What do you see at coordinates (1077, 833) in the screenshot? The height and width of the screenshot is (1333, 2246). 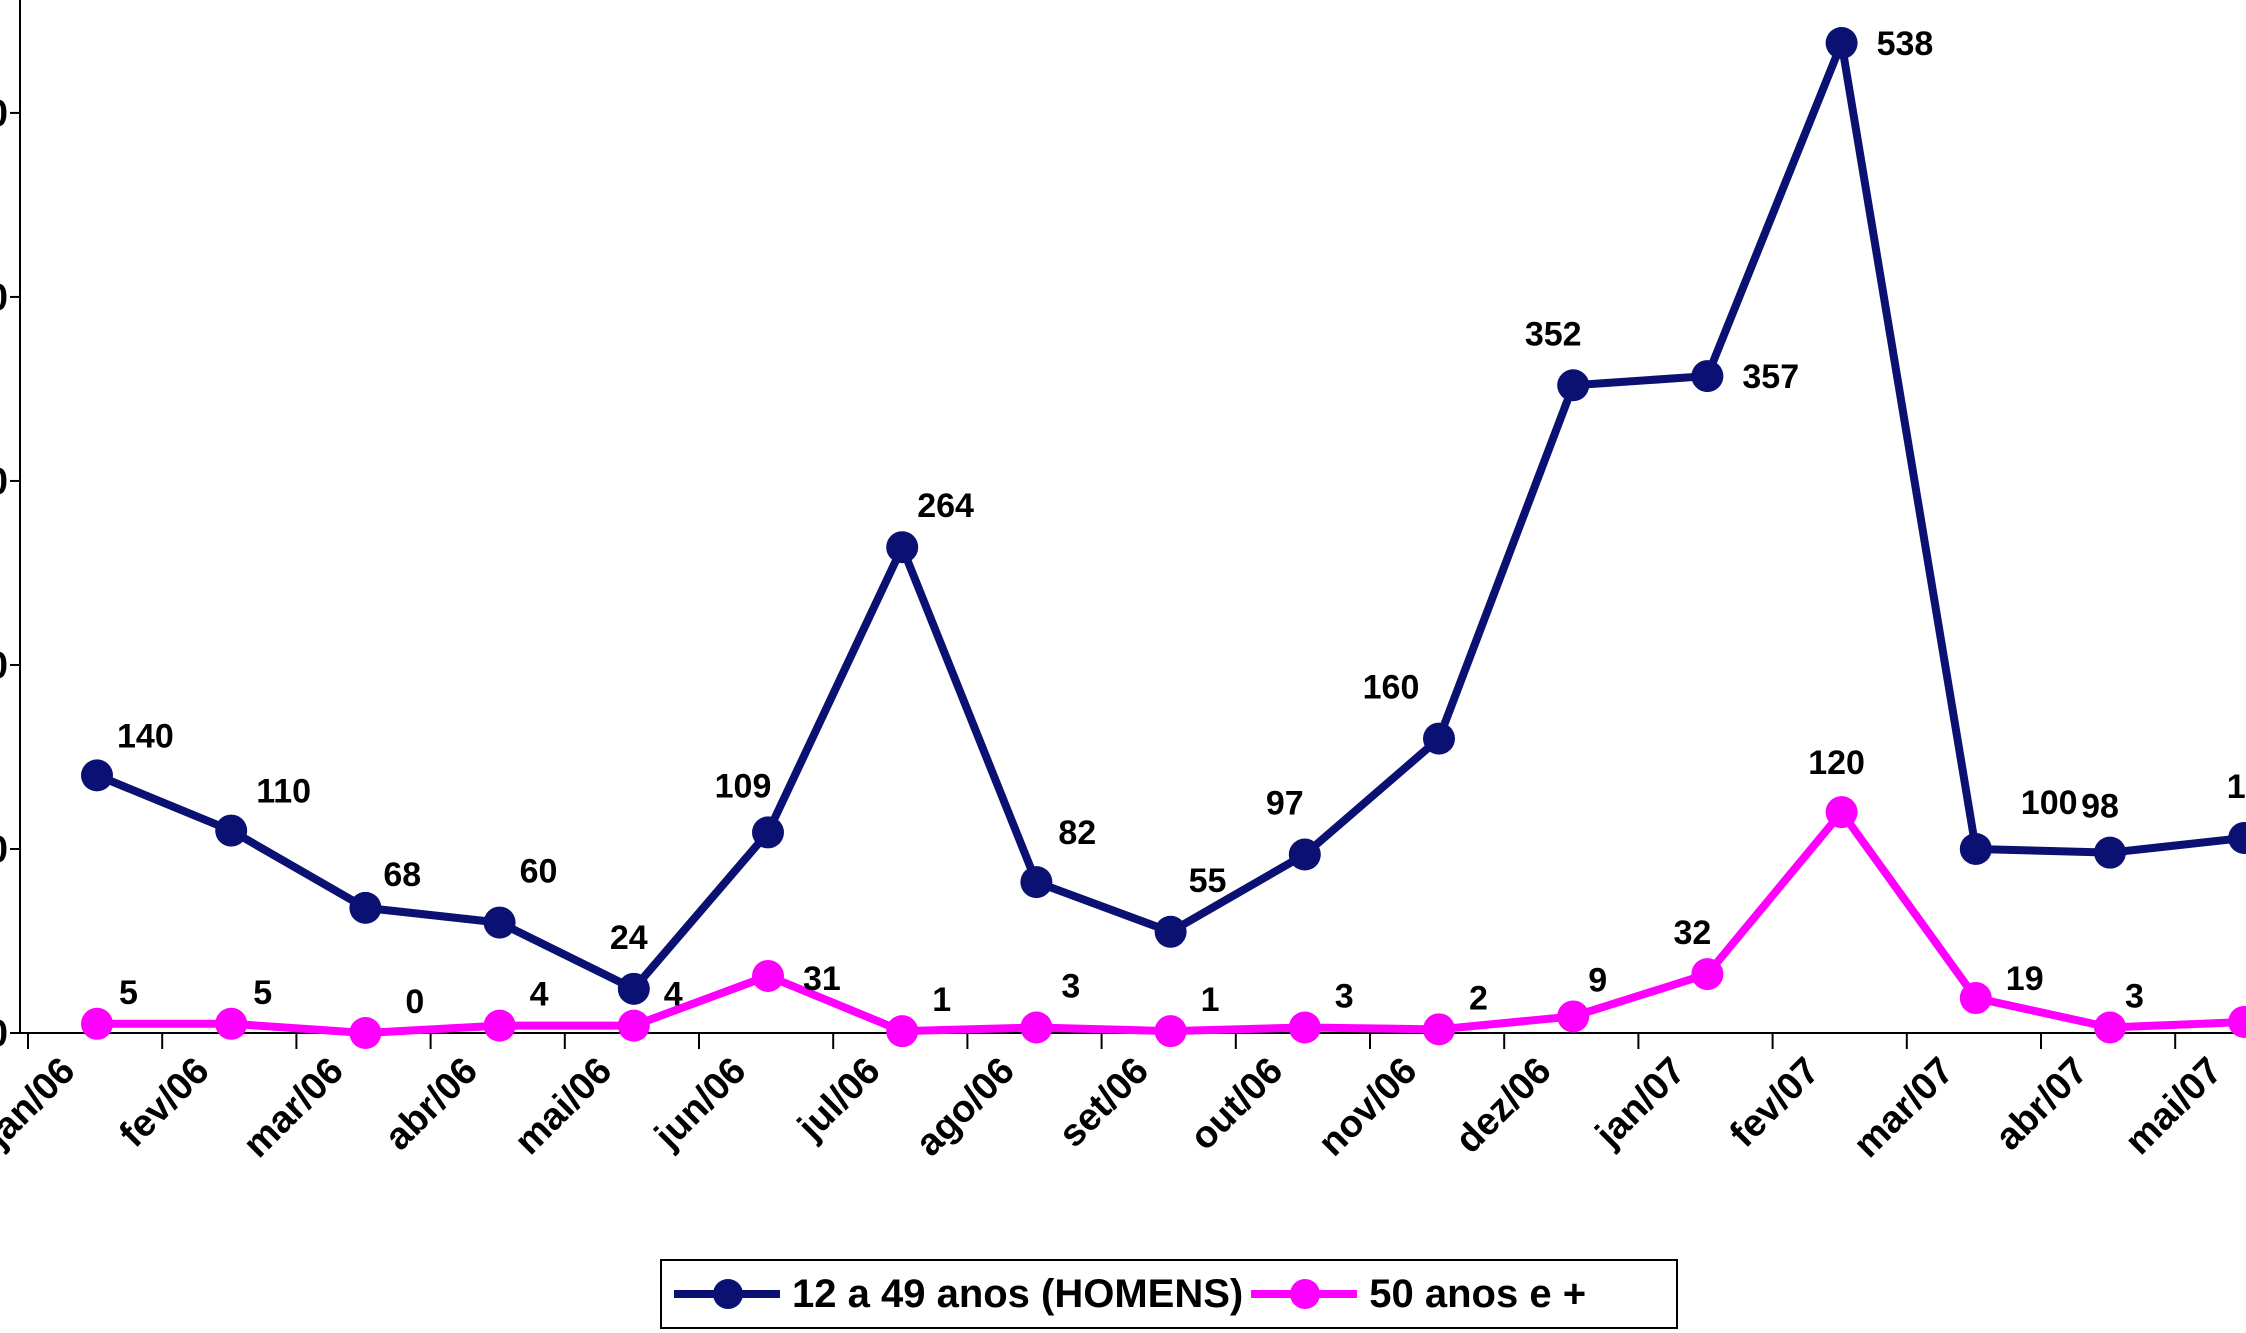 I see `data-label: 82` at bounding box center [1077, 833].